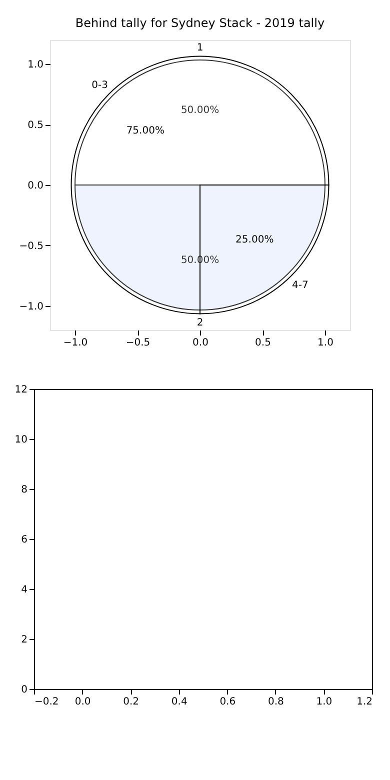  What do you see at coordinates (200, 323) in the screenshot?
I see `slice-label: 2` at bounding box center [200, 323].